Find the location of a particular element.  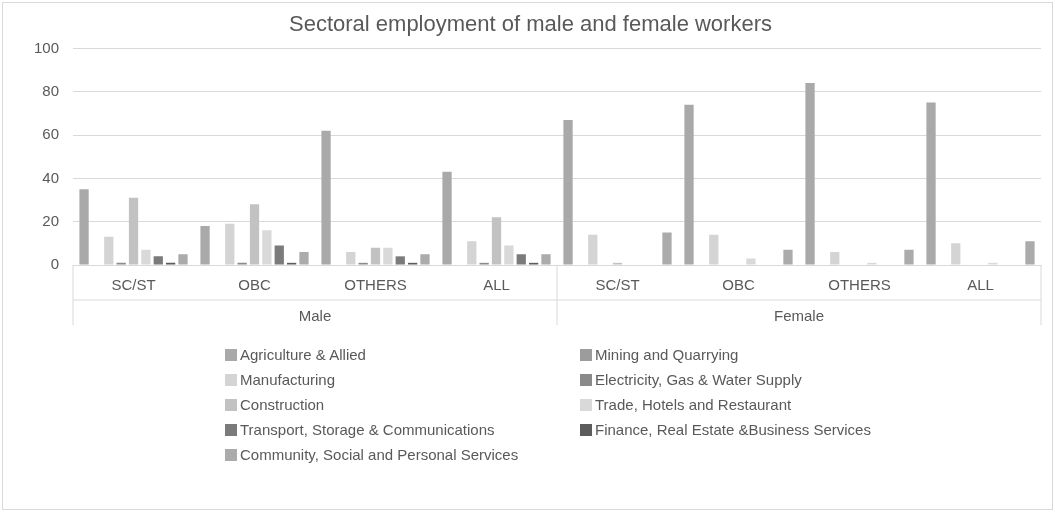

chart-title: Sectoral employment of male and female workers is located at coordinates (530, 24).